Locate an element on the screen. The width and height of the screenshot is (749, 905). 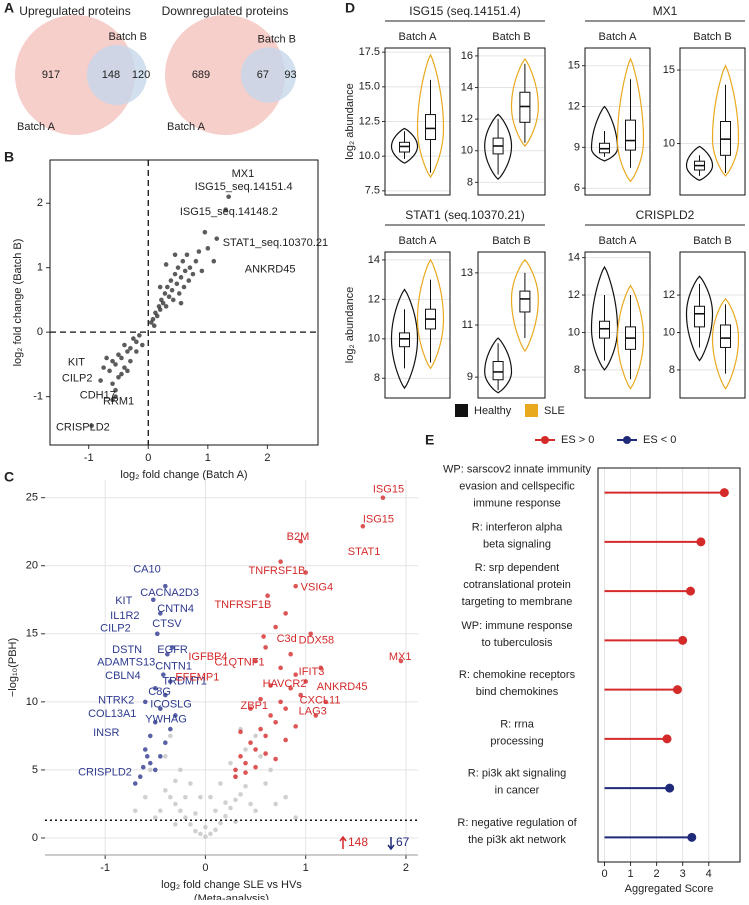
y-tick-label: 6 is located at coordinates (577, 188).